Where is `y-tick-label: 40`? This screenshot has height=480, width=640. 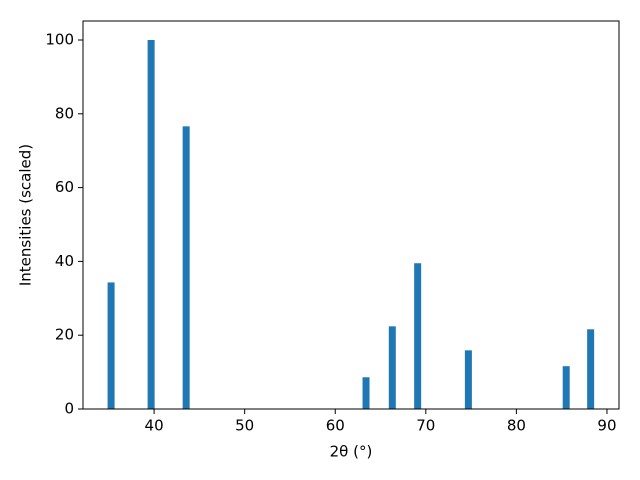
y-tick-label: 40 is located at coordinates (64, 261).